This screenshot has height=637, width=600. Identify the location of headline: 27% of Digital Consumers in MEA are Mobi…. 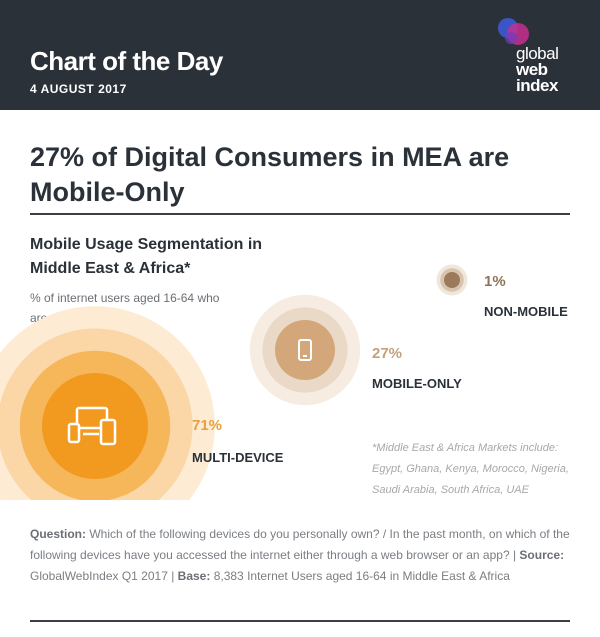
(270, 174).